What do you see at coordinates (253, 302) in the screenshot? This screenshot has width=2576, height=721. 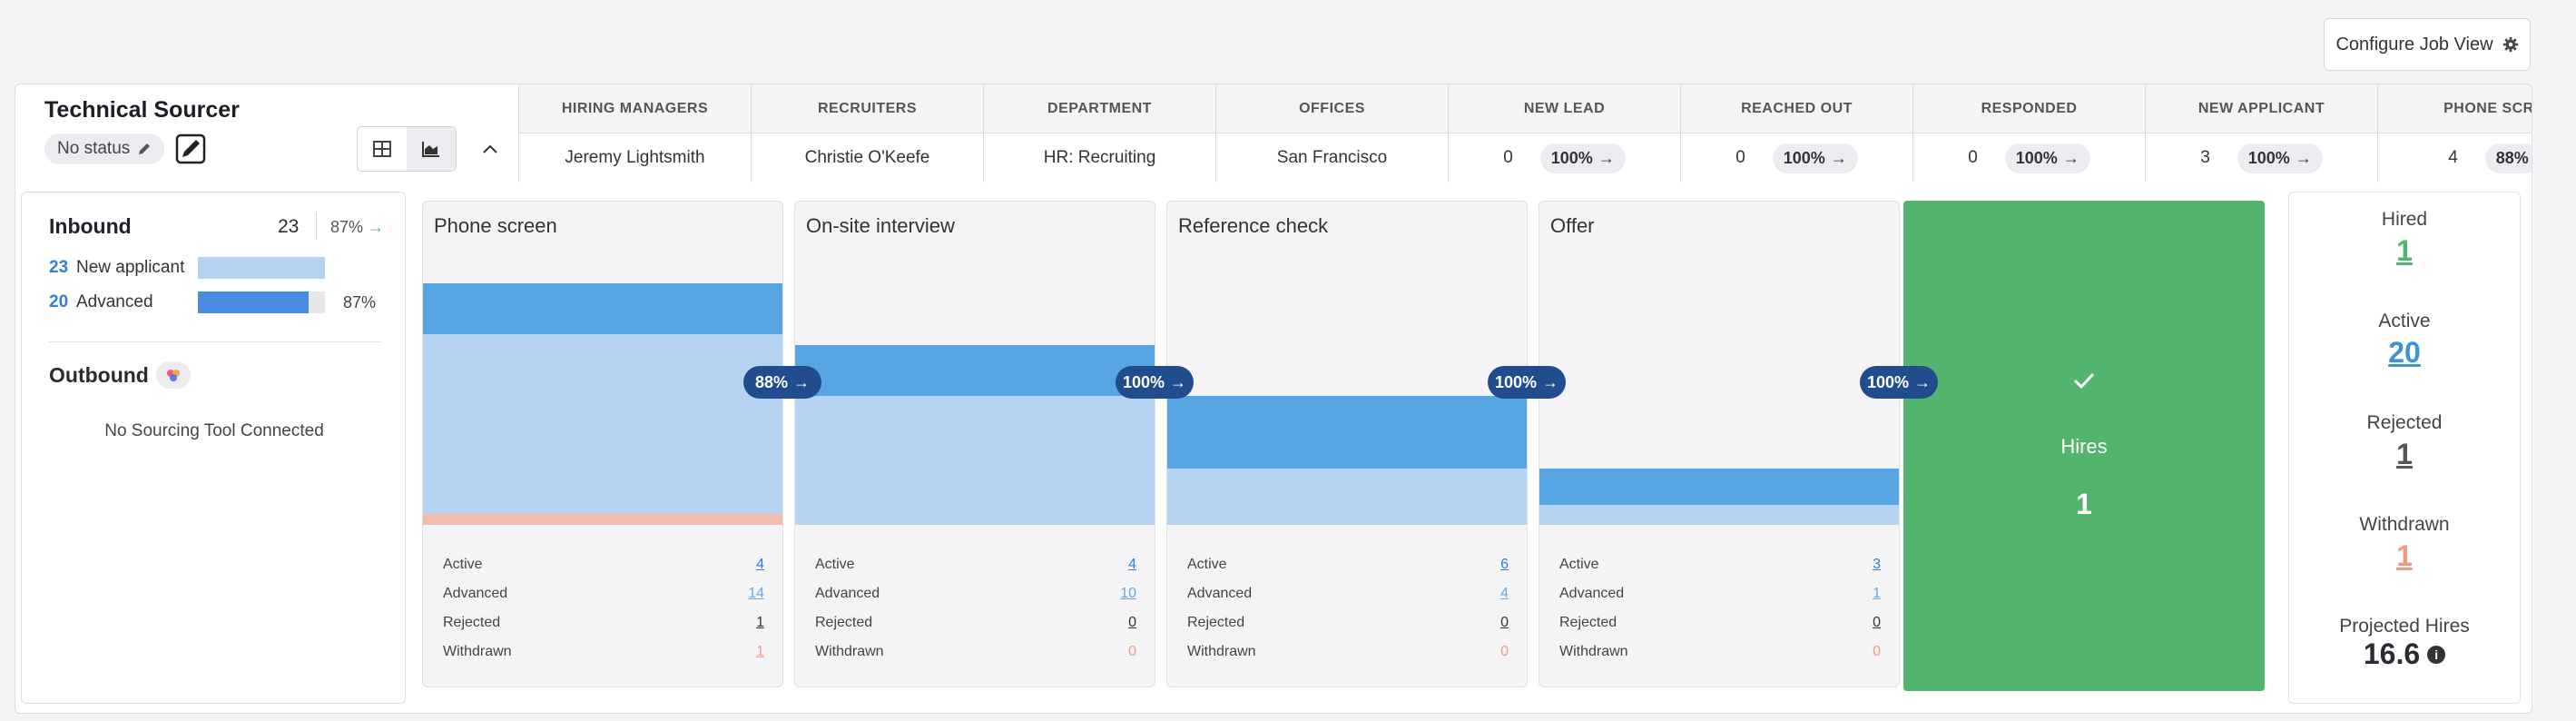 I see `source-bar-fill` at bounding box center [253, 302].